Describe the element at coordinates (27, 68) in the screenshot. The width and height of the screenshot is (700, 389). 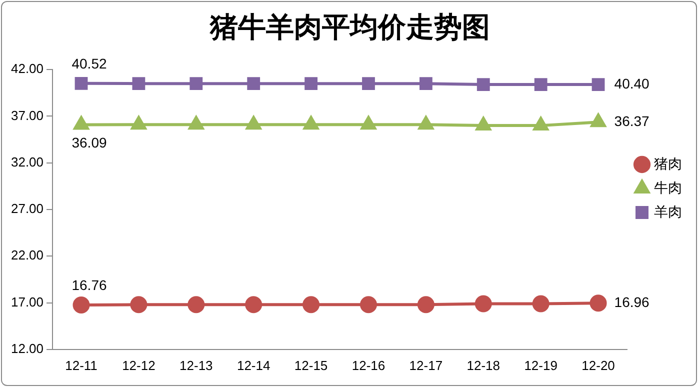
I see `y-tick-label: 42.00` at that location.